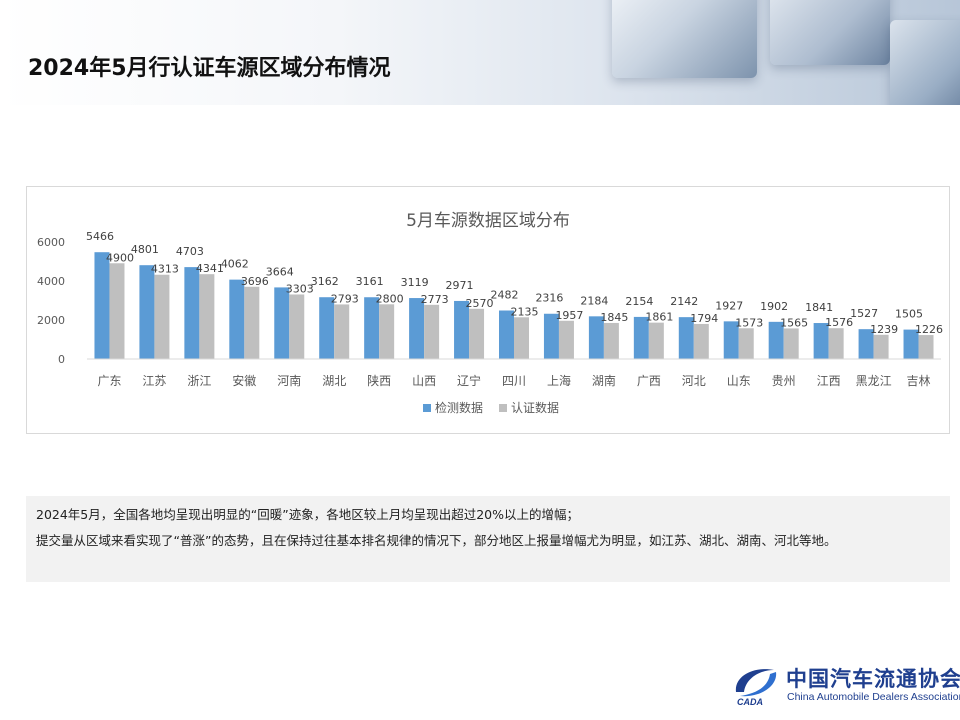 This screenshot has height=720, width=960. What do you see at coordinates (684, 301) in the screenshot?
I see `data-label-series-1: 2142` at bounding box center [684, 301].